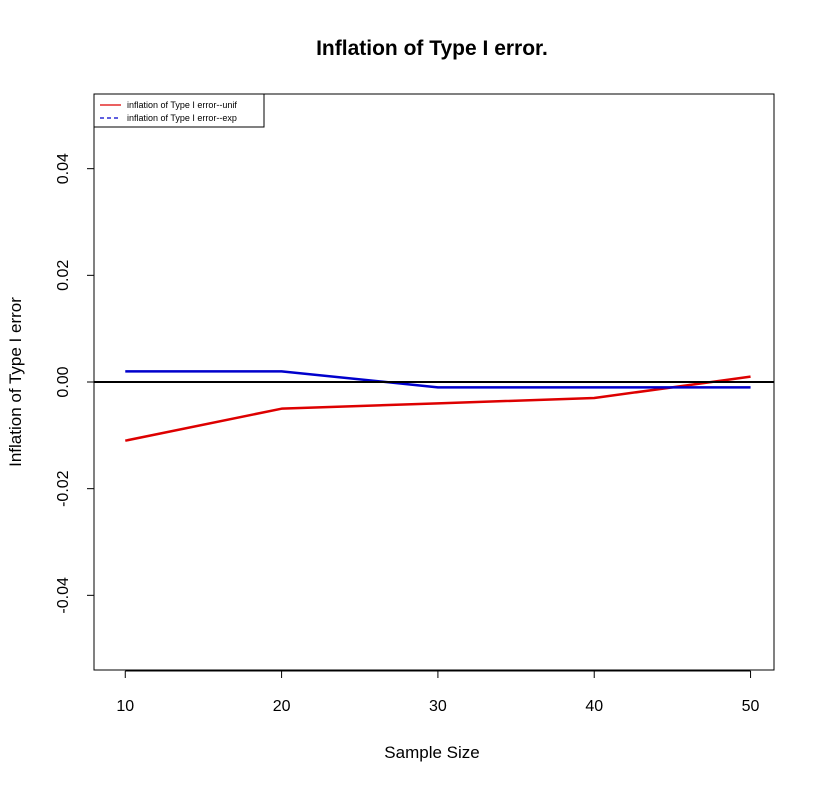 The image size is (822, 787). Describe the element at coordinates (182, 105) in the screenshot. I see `legend-label-1: inflation of Type I error--unif` at that location.